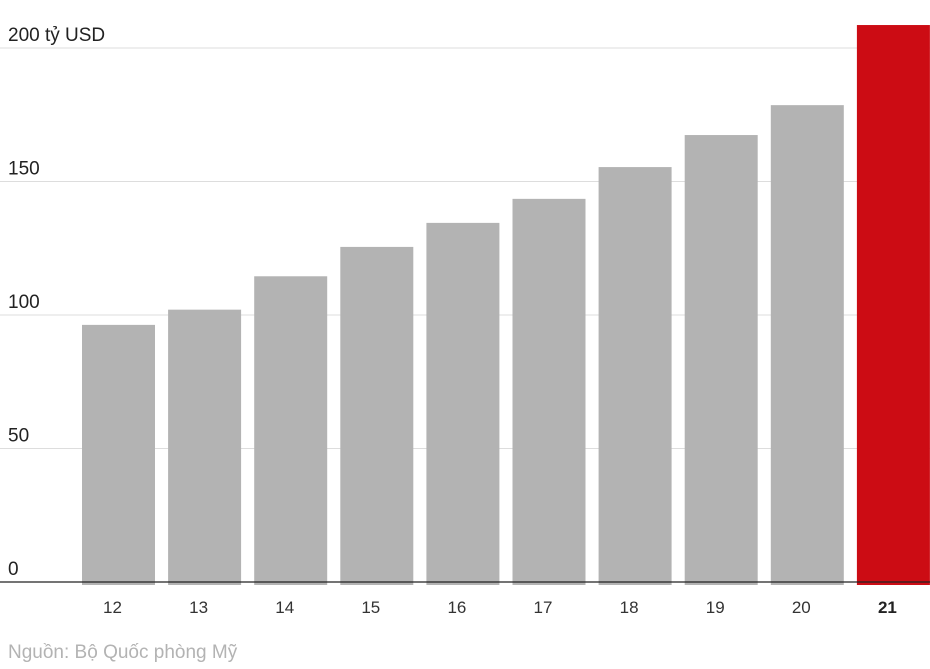 The height and width of the screenshot is (669, 930). What do you see at coordinates (18, 436) in the screenshot?
I see `y-tick-label: 50` at bounding box center [18, 436].